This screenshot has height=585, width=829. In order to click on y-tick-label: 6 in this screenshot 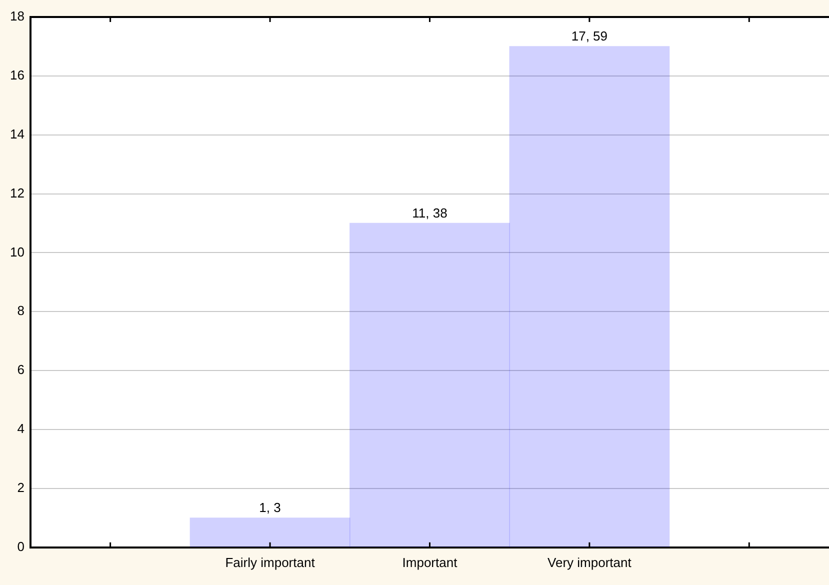, I will do `click(20, 370)`.